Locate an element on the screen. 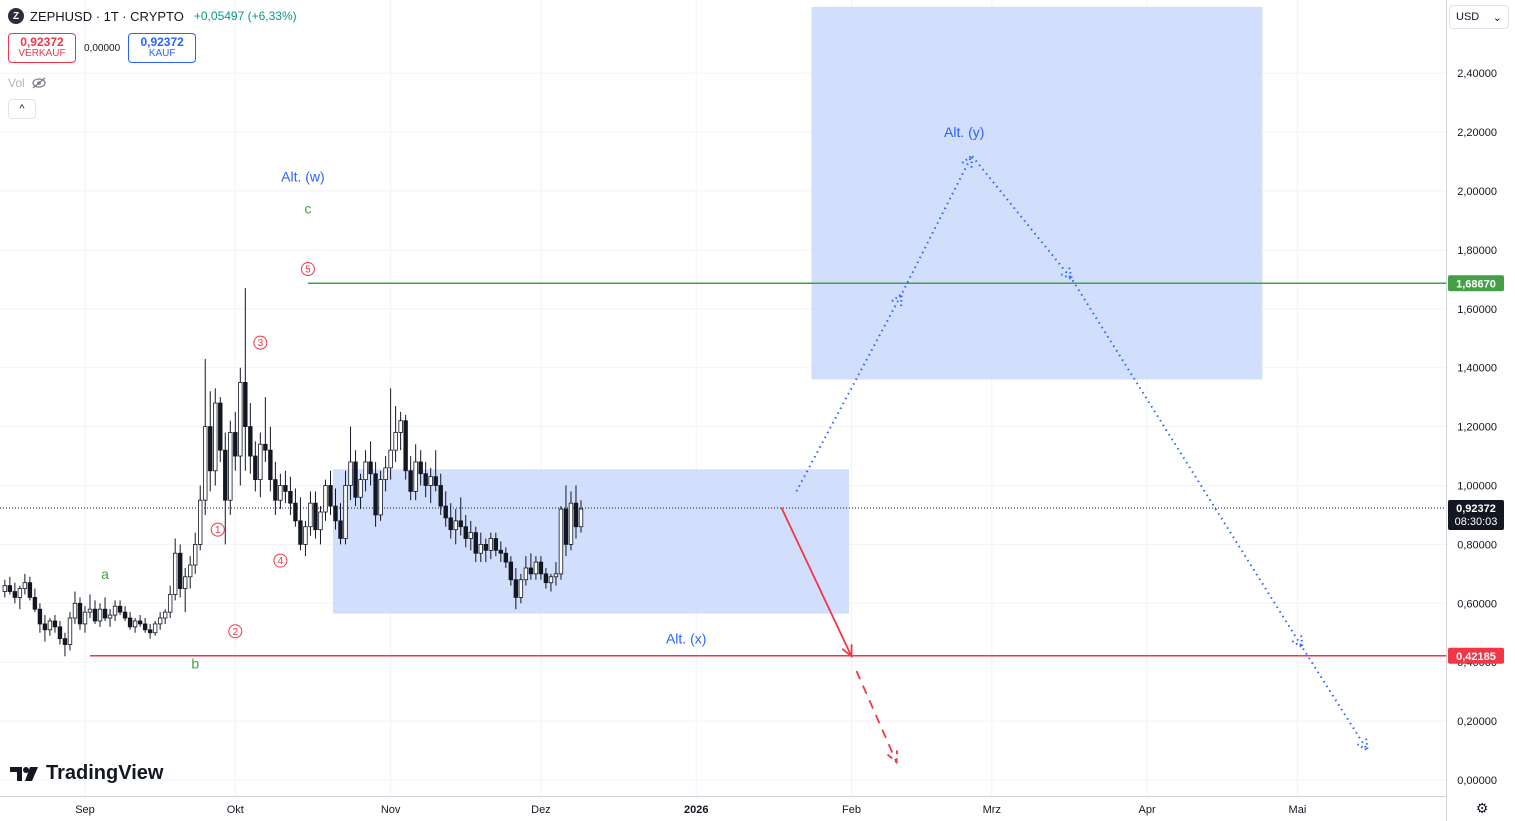 This screenshot has width=1515, height=821. chevron-up-icon: ^ is located at coordinates (22, 109).